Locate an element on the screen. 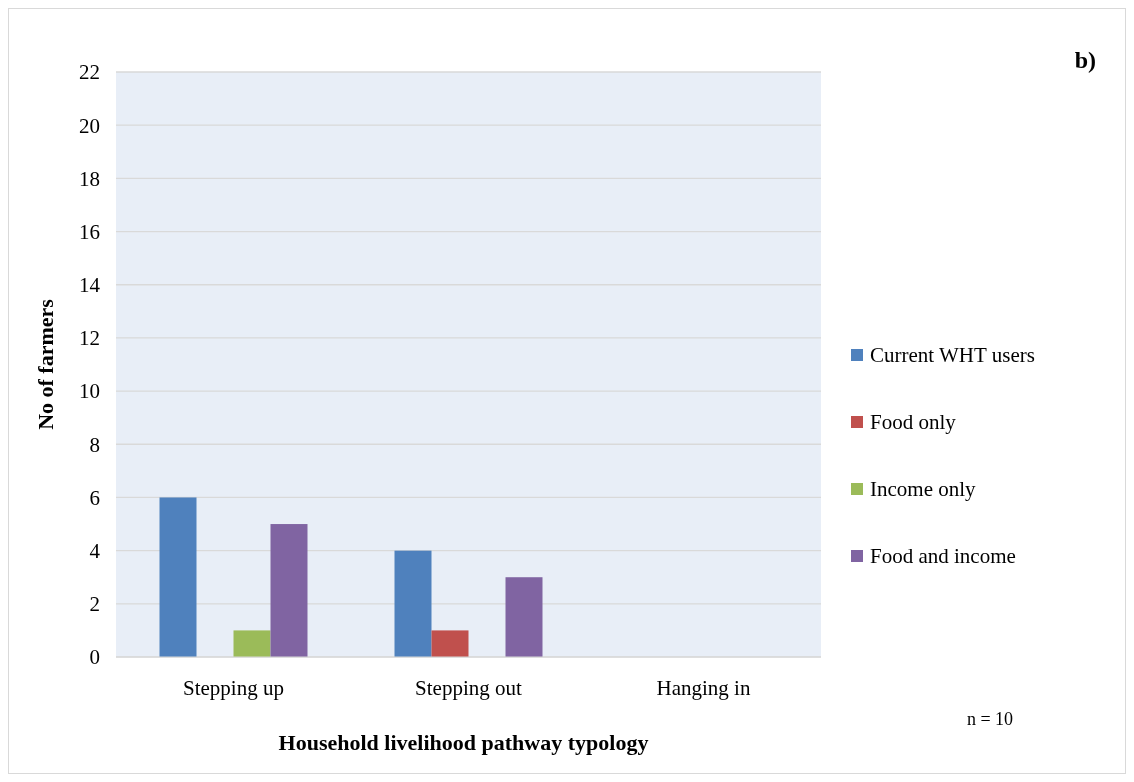 This screenshot has width=1134, height=782. y-tick-label: 20 is located at coordinates (89, 125).